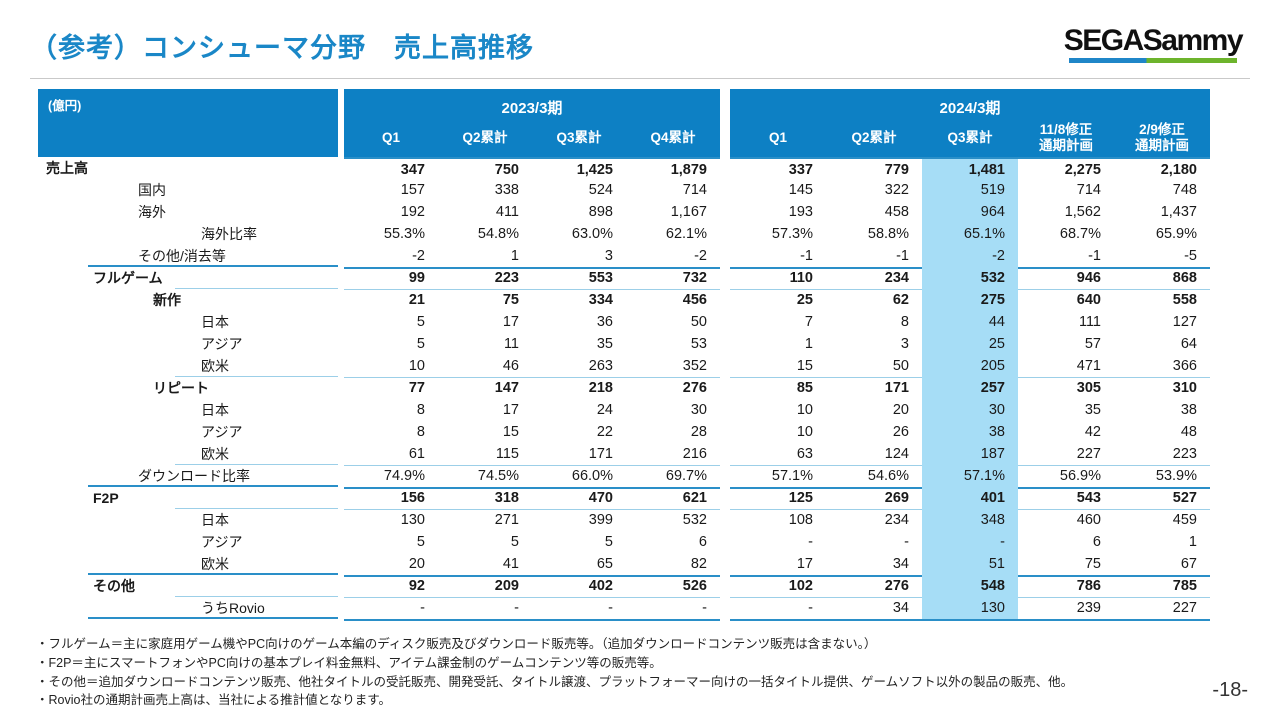 This screenshot has height=718, width=1280. Describe the element at coordinates (624, 542) in the screenshot. I see `table-row: アジア 5 5 5 6- - -6 1` at that location.